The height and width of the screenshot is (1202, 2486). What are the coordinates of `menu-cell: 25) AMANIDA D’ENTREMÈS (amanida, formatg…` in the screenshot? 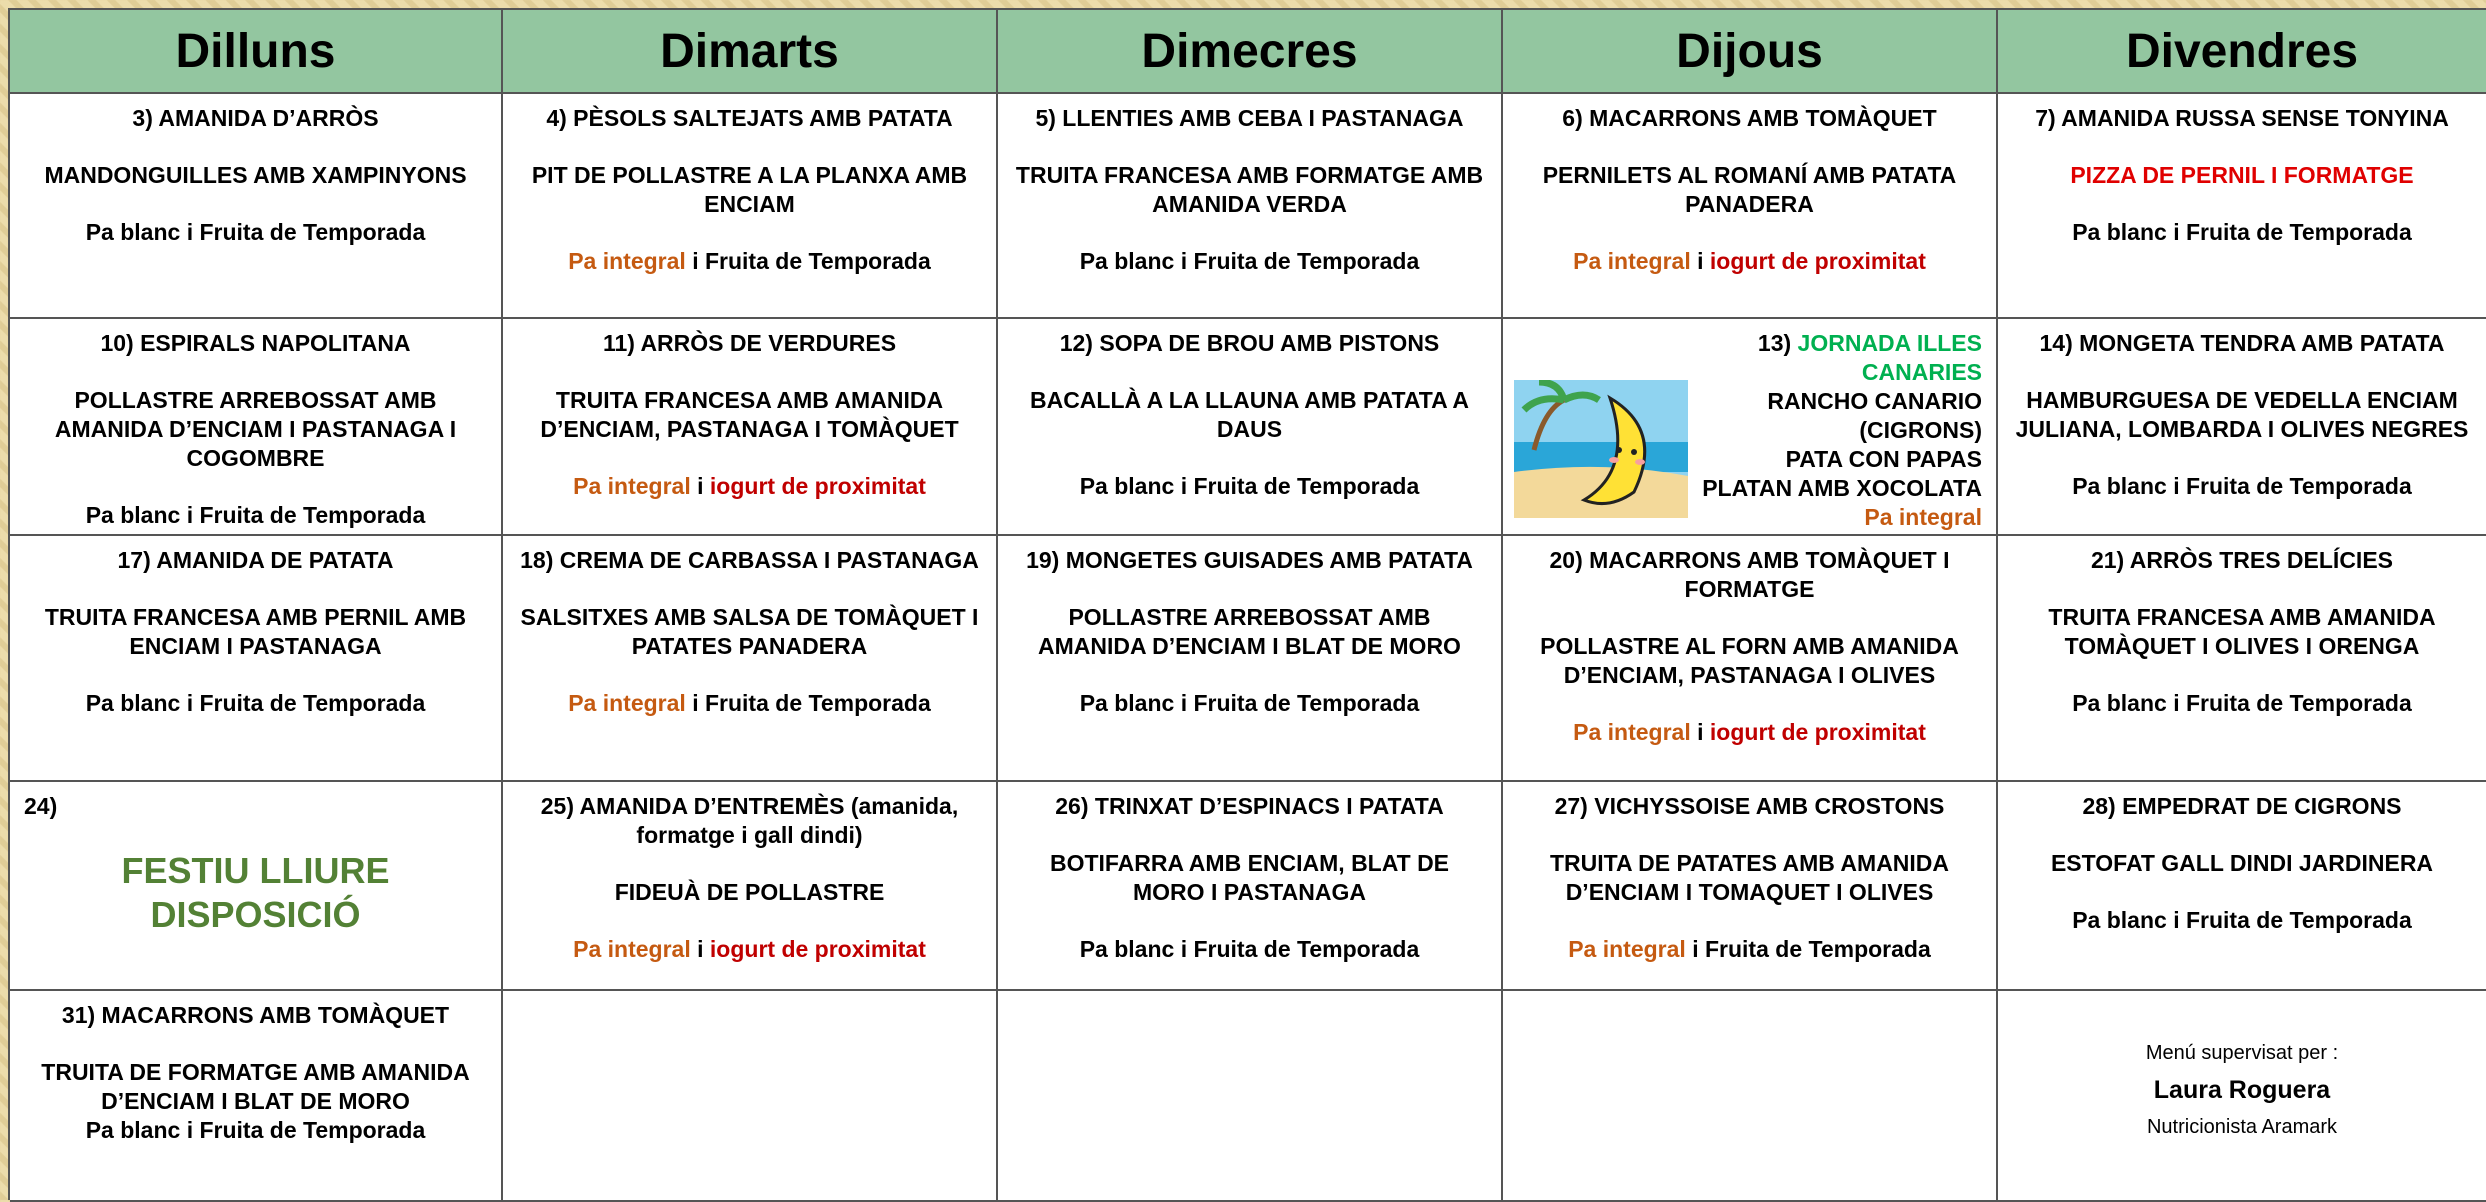 It's located at (750, 886).